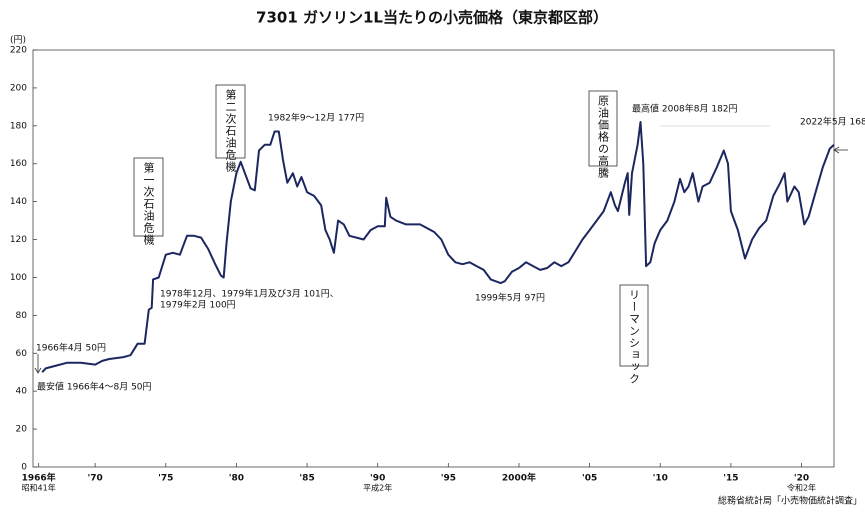 The width and height of the screenshot is (865, 512). What do you see at coordinates (22, 316) in the screenshot?
I see `y-tick-label: 80` at bounding box center [22, 316].